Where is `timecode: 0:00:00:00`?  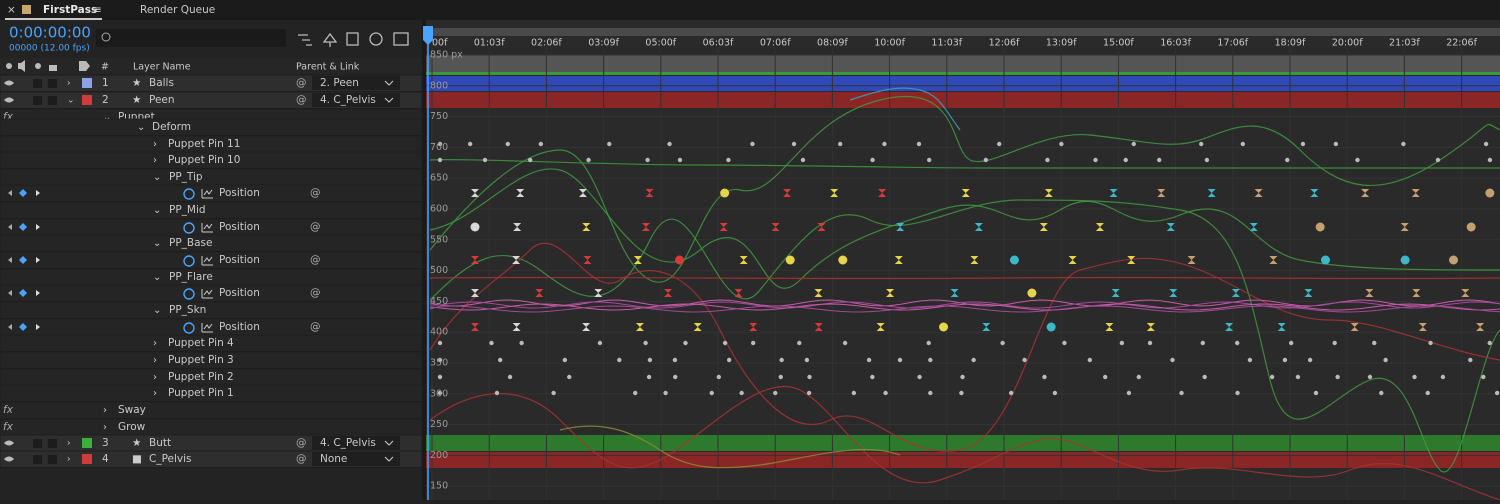 timecode: 0:00:00:00 is located at coordinates (50, 33).